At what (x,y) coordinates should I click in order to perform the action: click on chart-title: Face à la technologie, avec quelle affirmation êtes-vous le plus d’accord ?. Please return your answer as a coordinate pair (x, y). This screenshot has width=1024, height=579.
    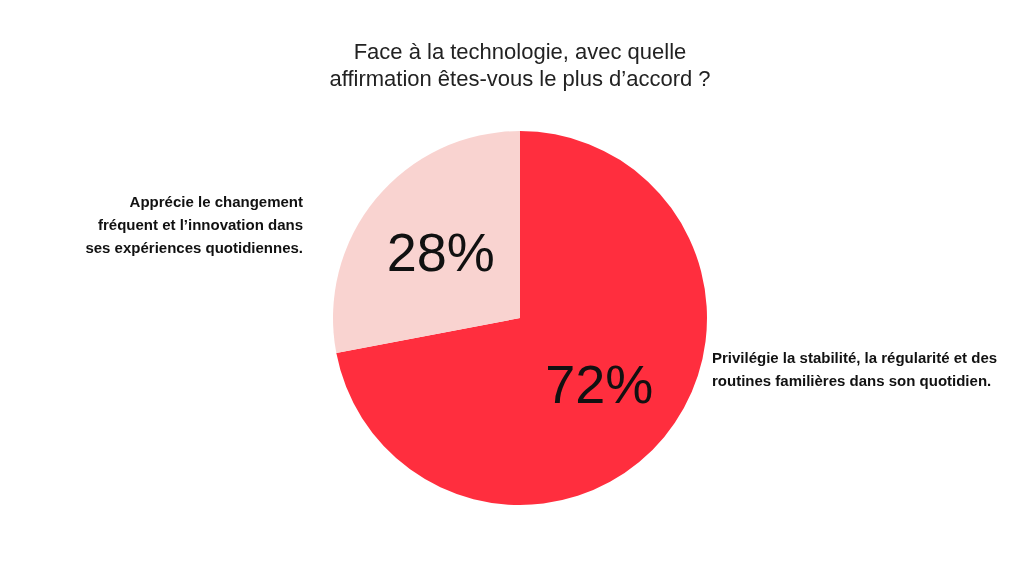
    Looking at the image, I should click on (520, 65).